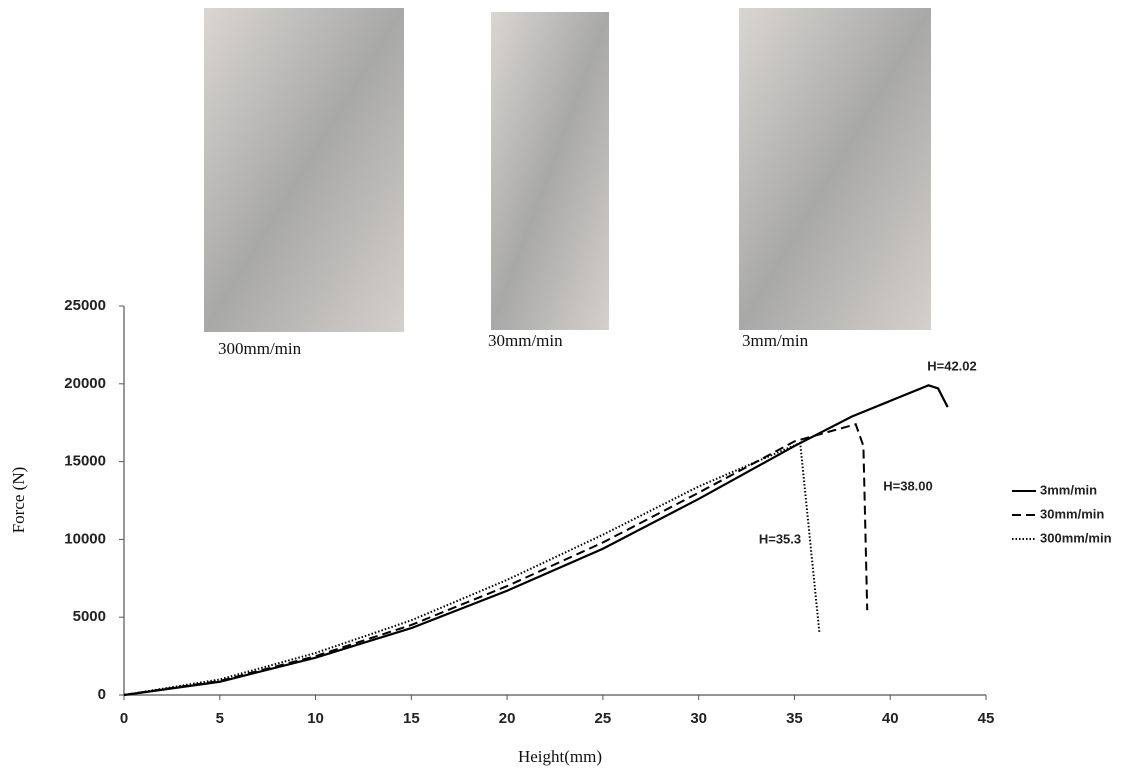 Image resolution: width=1141 pixels, height=769 pixels. Describe the element at coordinates (1076, 537) in the screenshot. I see `legend-label: 300mm/min` at that location.